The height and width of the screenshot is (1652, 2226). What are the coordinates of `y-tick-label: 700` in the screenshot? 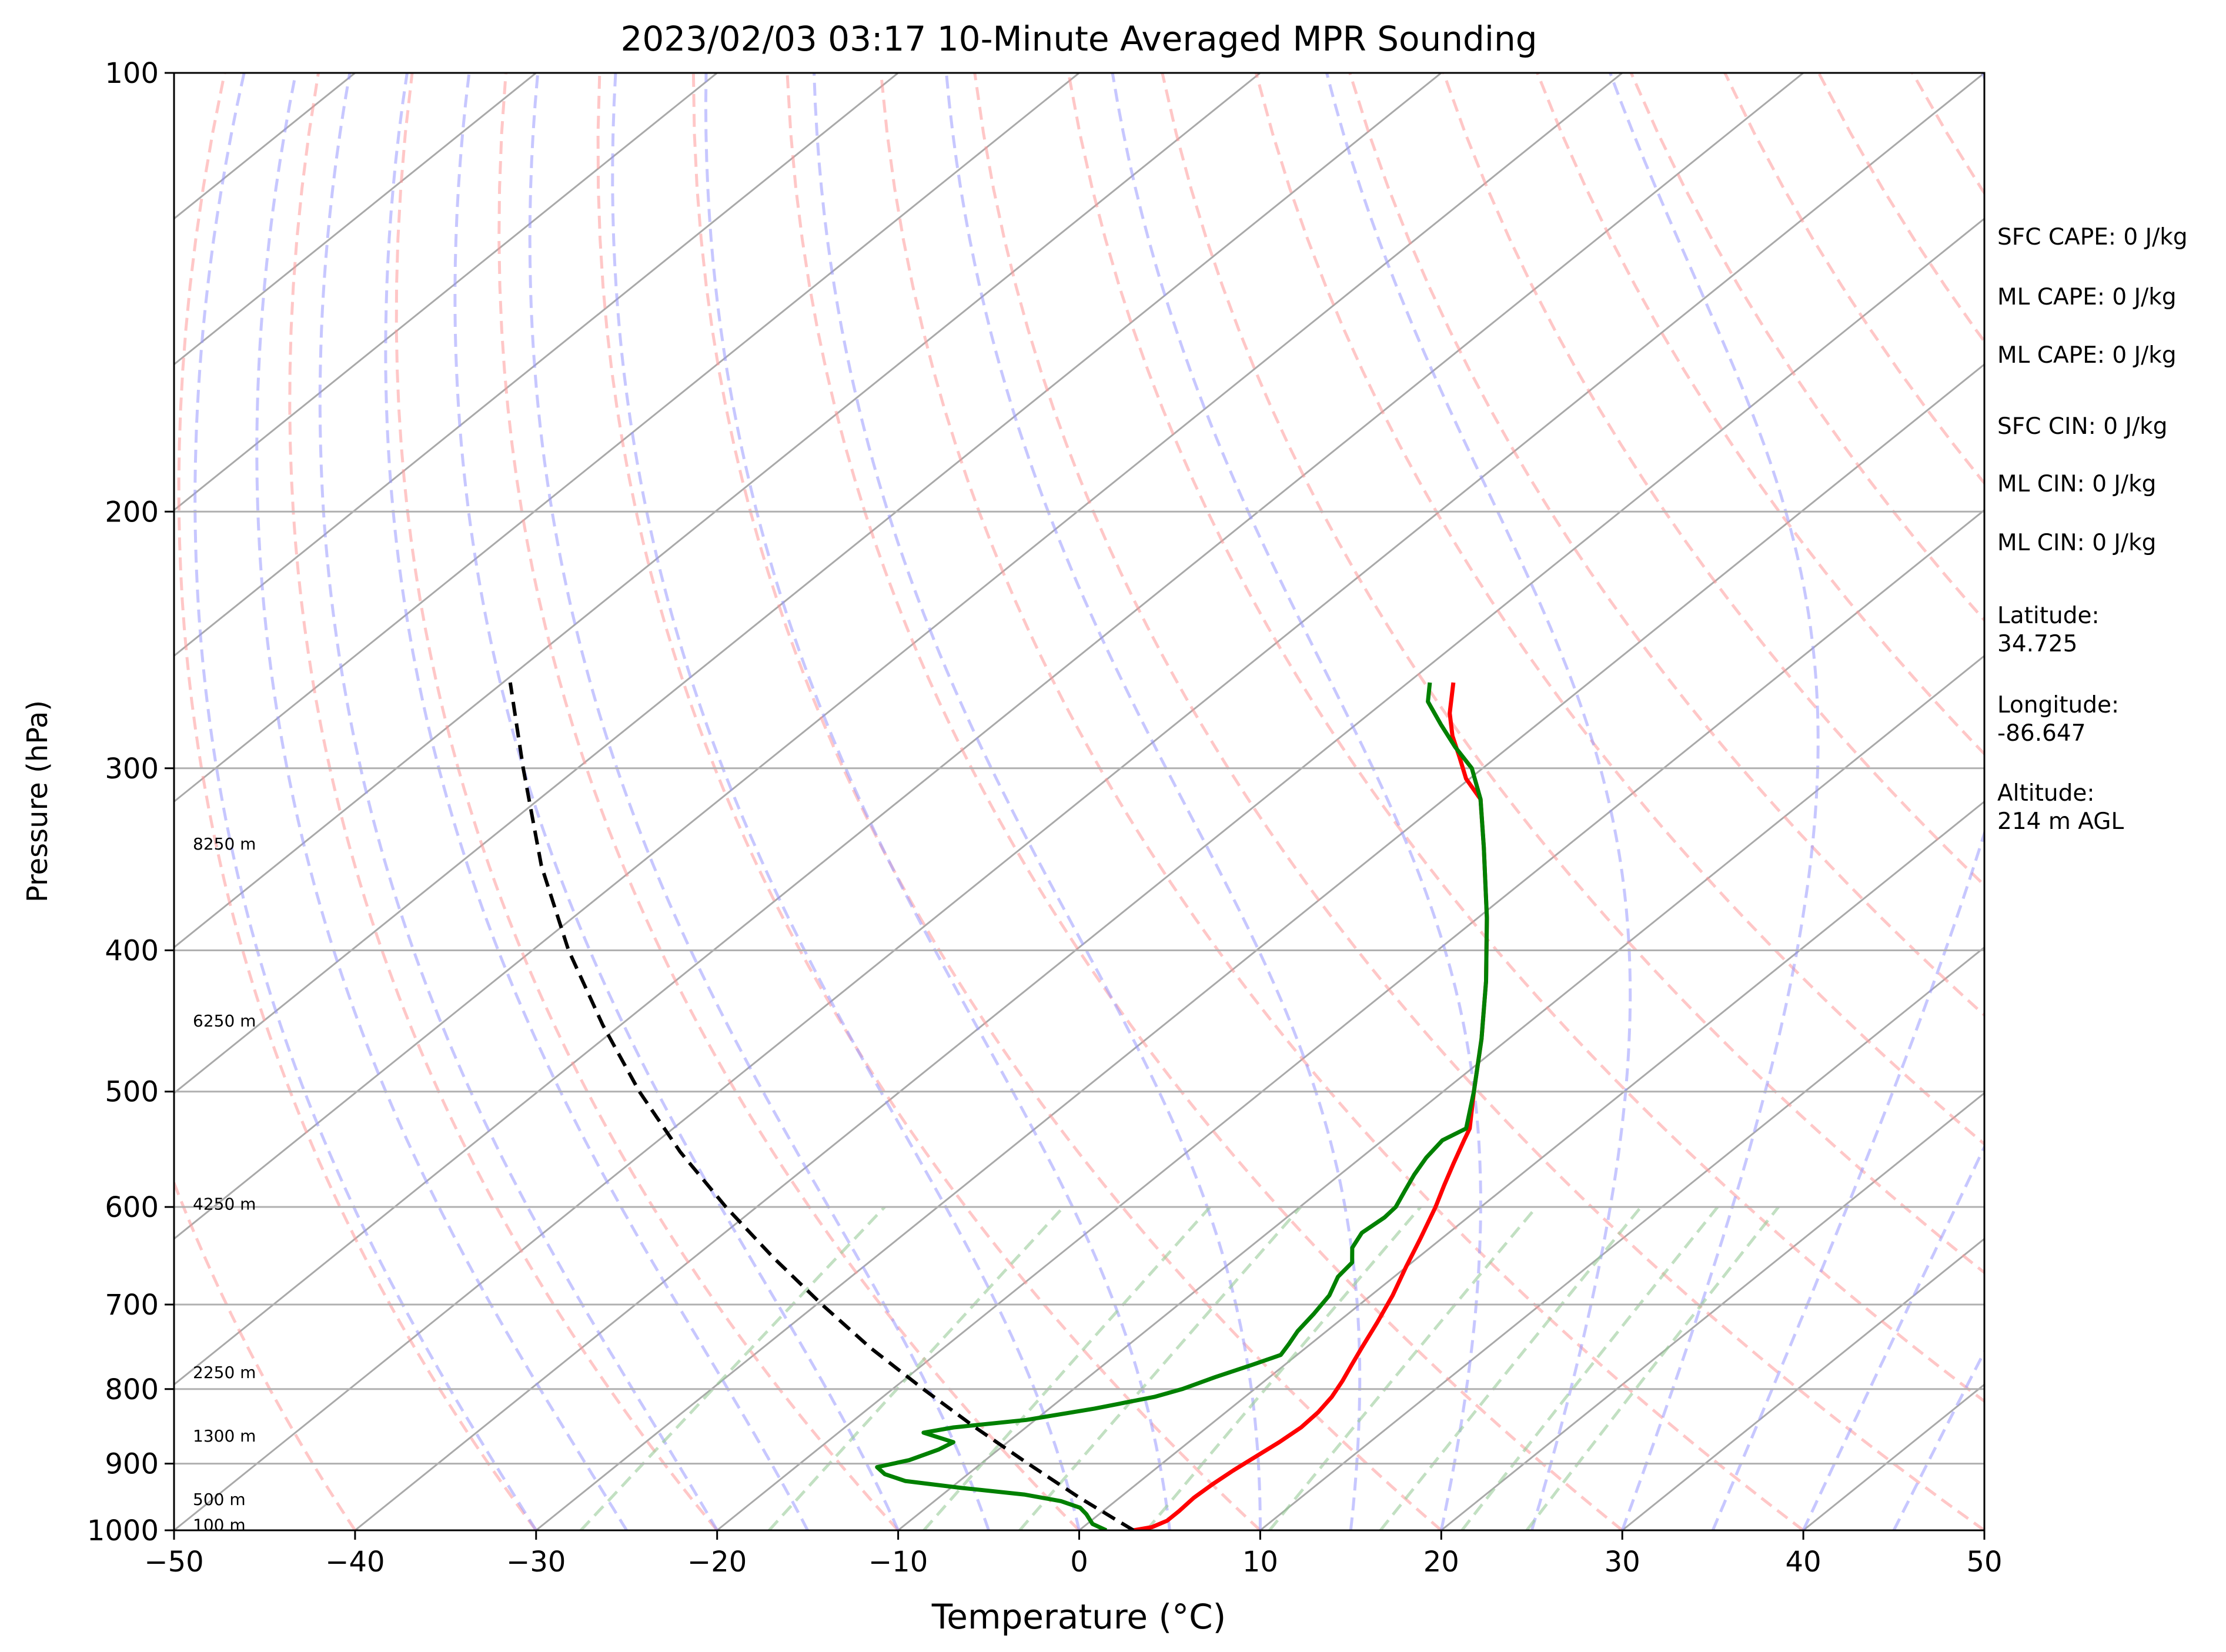 It's located at (132, 1306).